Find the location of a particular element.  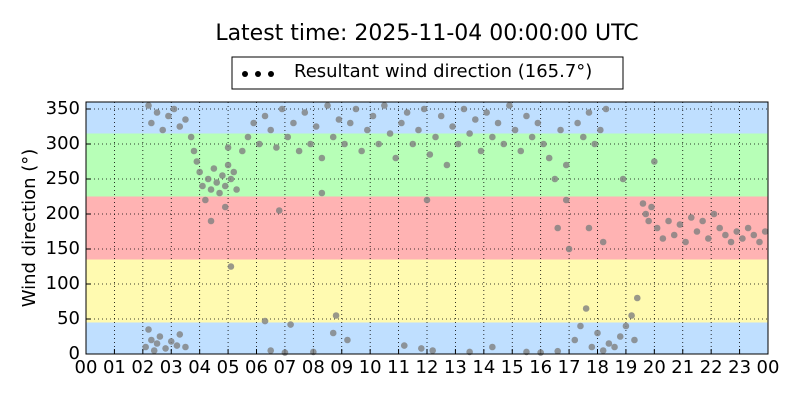

y-tick-label: 350 is located at coordinates (63, 108).